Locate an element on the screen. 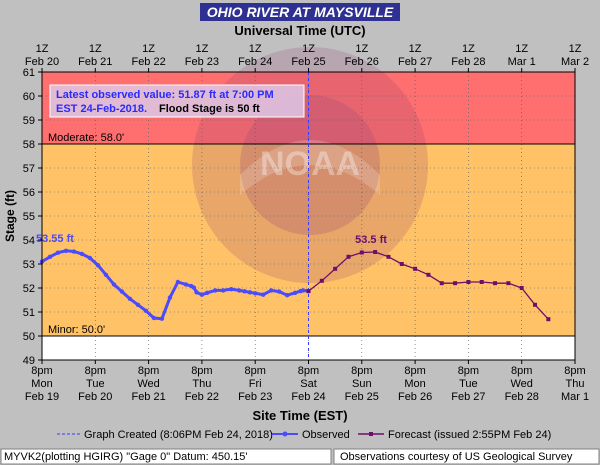  noaa-seal-inner is located at coordinates (310, 165).